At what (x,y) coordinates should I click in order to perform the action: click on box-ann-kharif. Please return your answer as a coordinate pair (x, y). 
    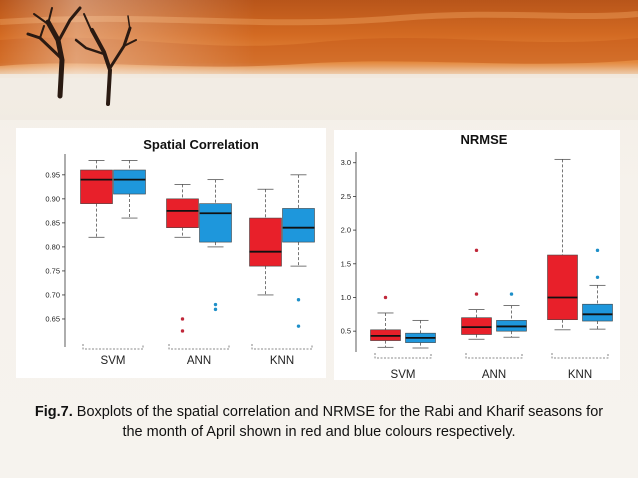
    Looking at the image, I should click on (215, 223).